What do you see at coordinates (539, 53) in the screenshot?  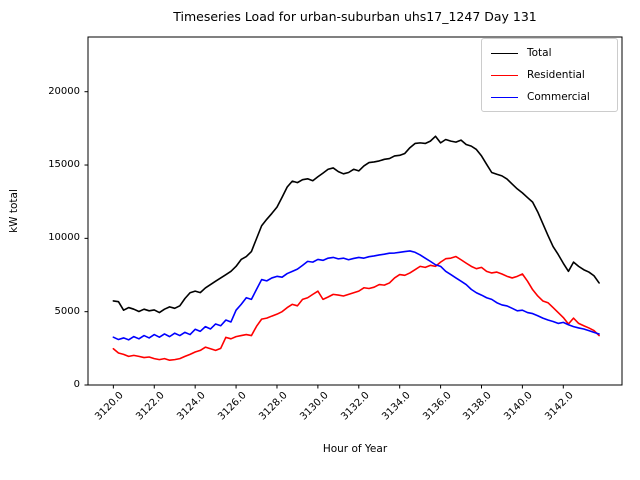 I see `legend-label: Total` at bounding box center [539, 53].